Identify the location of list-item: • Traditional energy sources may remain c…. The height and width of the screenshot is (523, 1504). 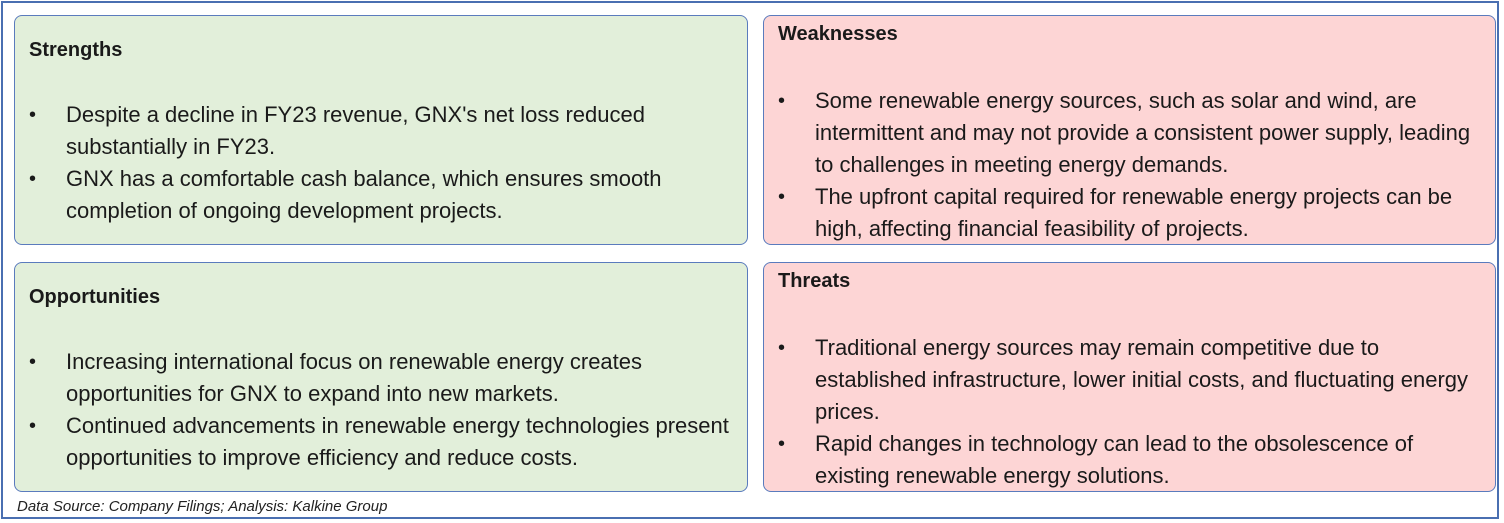
(1131, 380).